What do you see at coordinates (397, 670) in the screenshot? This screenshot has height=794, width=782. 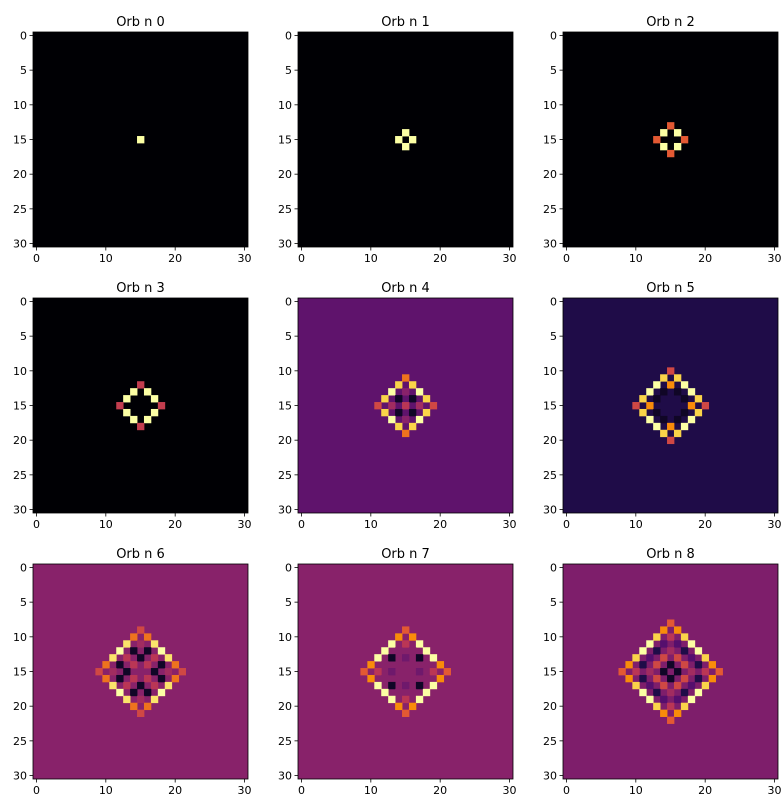 I see `panel-7: Orb n 7 0 10 20 30 0 5 10 15 20 25 30` at bounding box center [397, 670].